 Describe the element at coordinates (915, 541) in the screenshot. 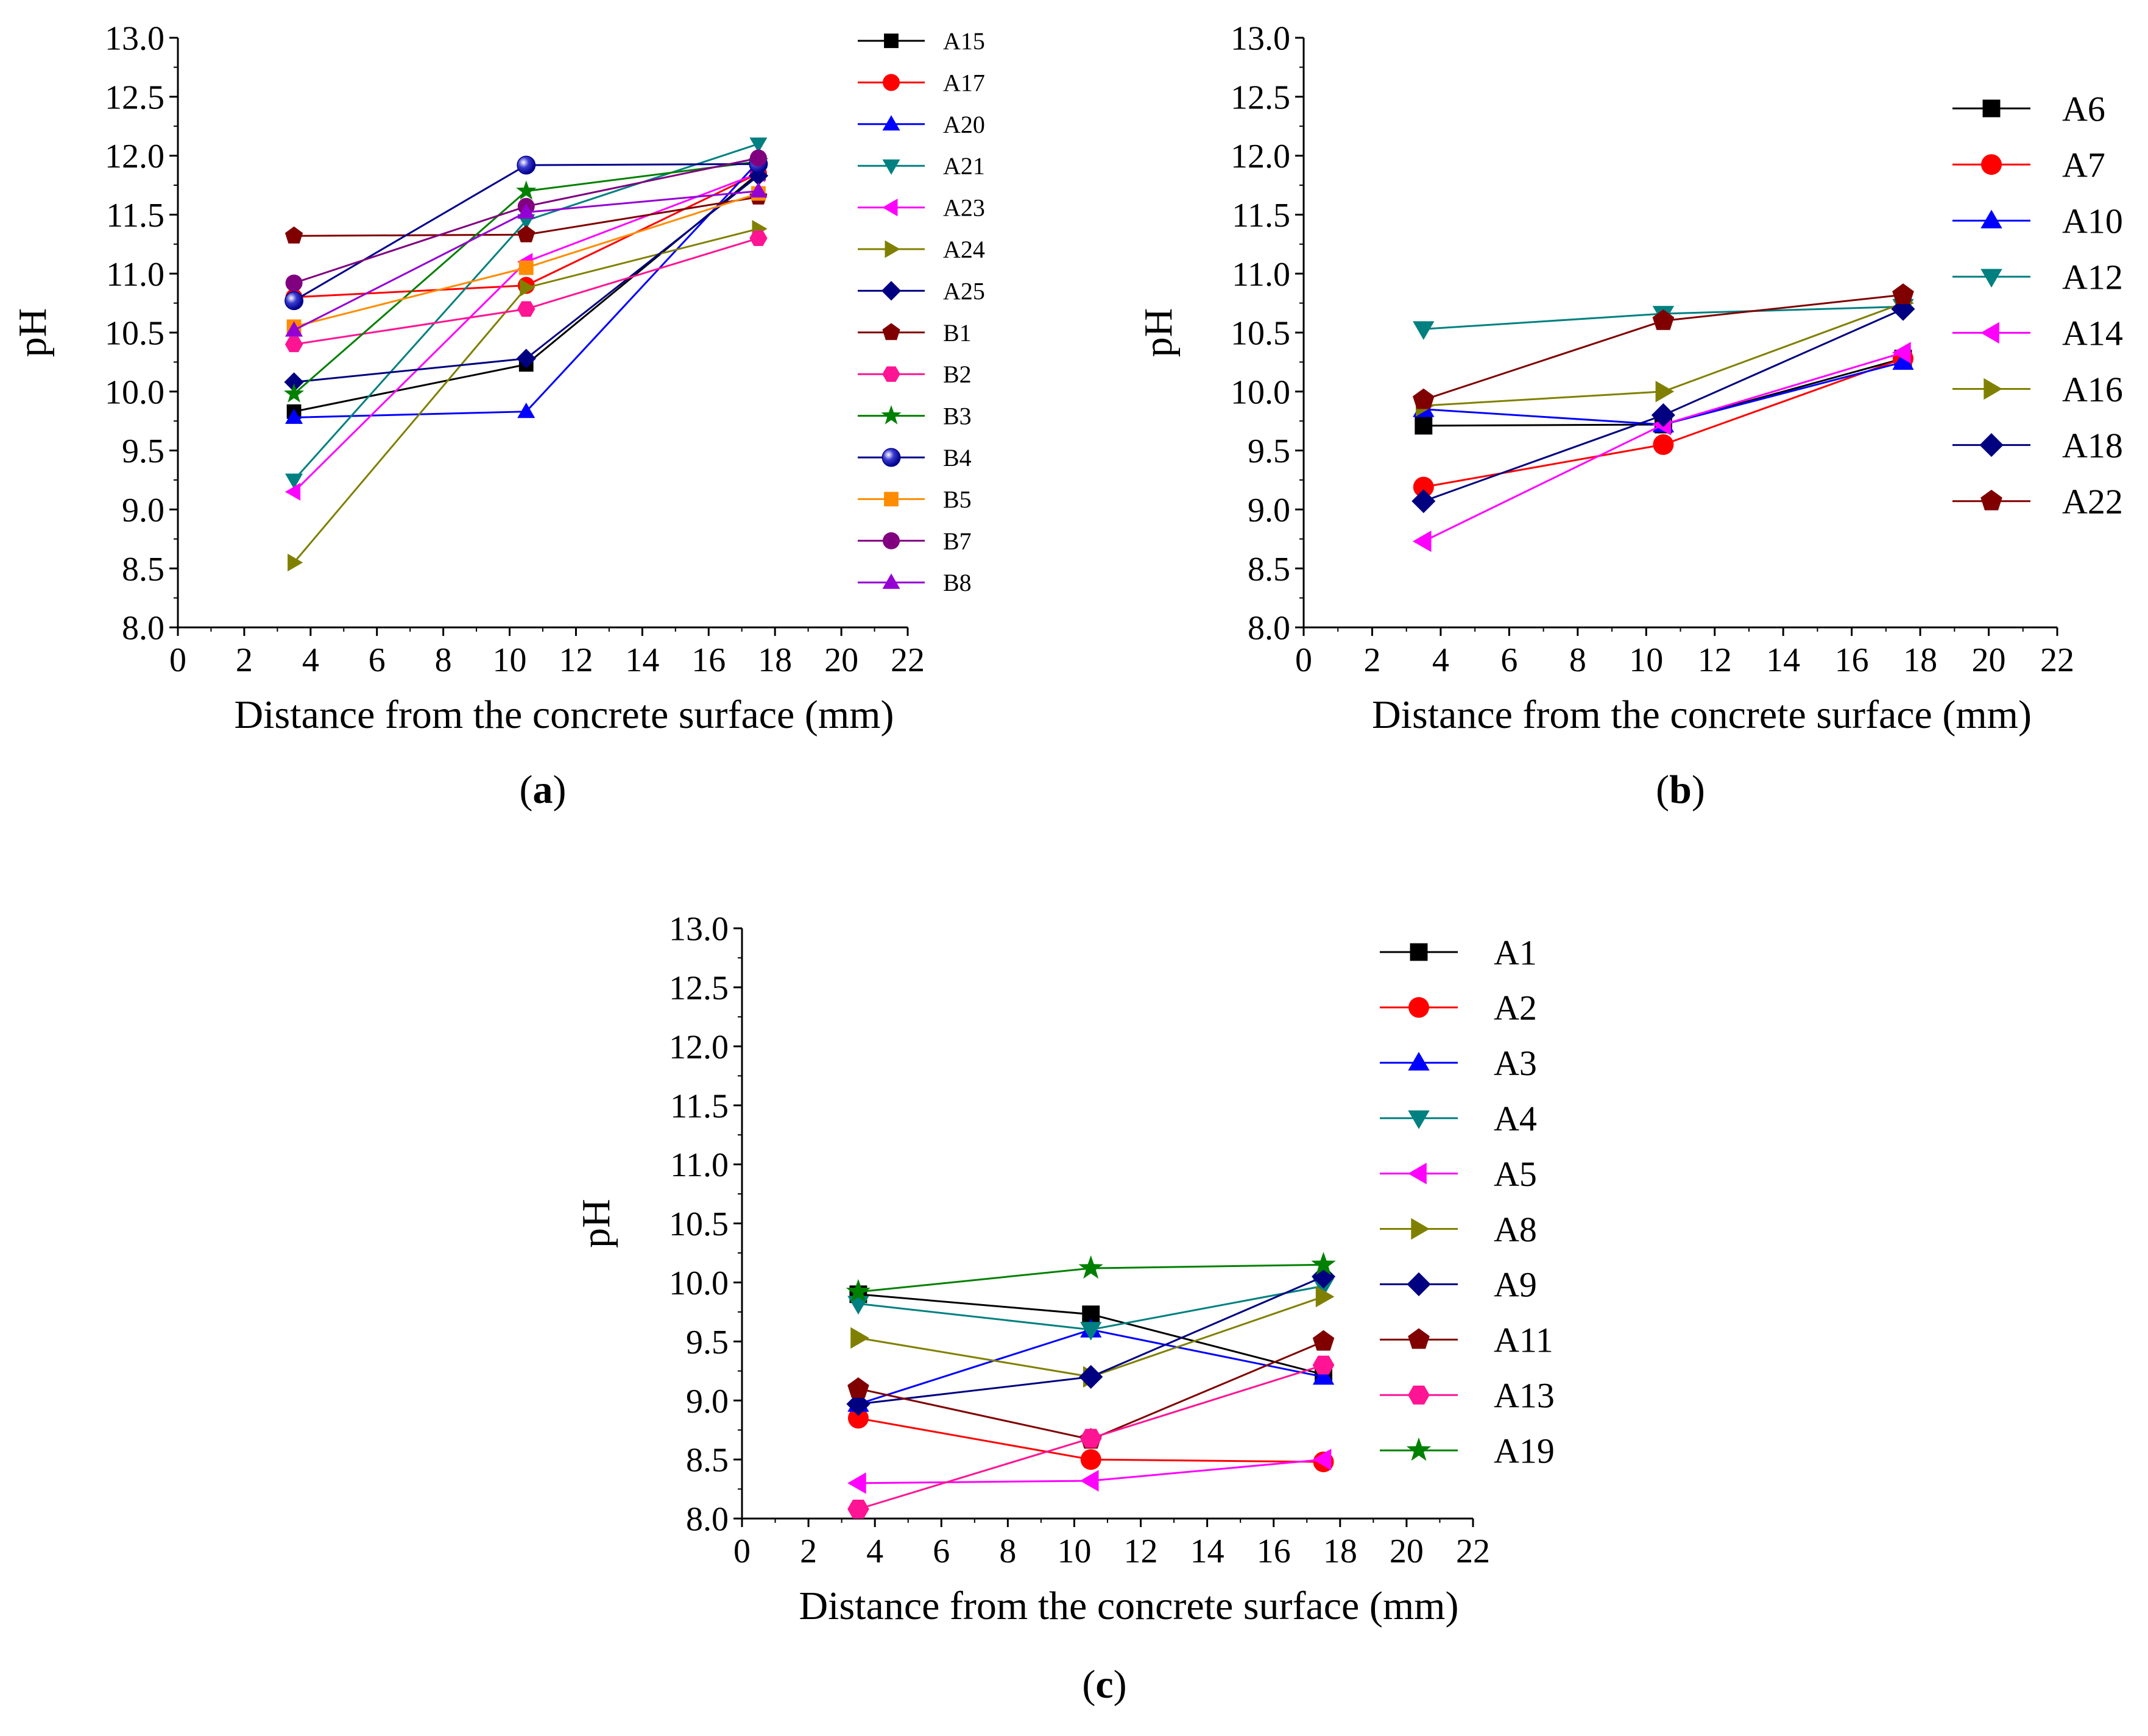

I see `legend-entry-B7: B7` at that location.